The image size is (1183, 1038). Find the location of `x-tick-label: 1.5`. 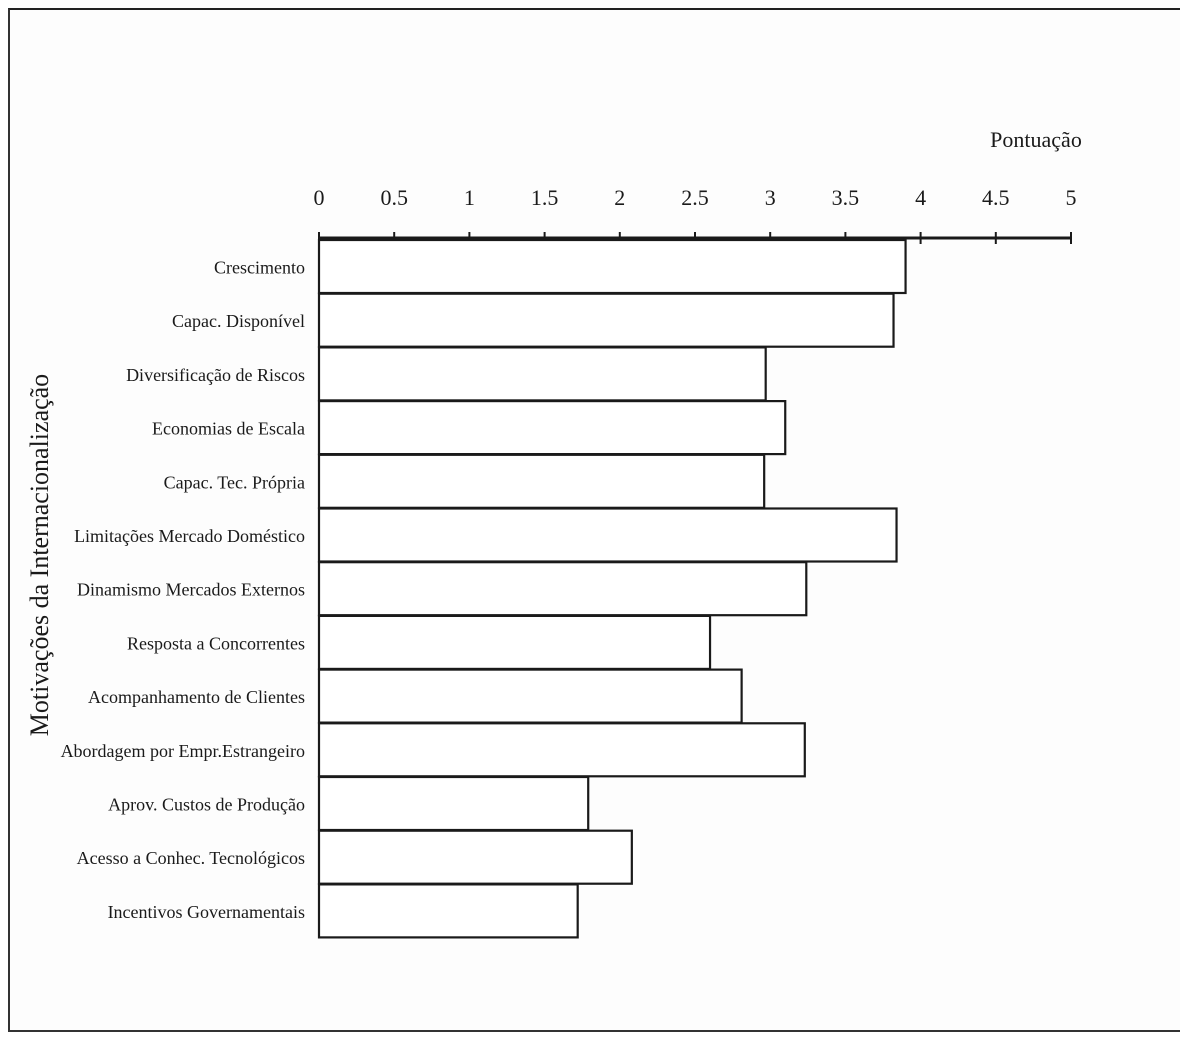

x-tick-label: 1.5 is located at coordinates (545, 197).